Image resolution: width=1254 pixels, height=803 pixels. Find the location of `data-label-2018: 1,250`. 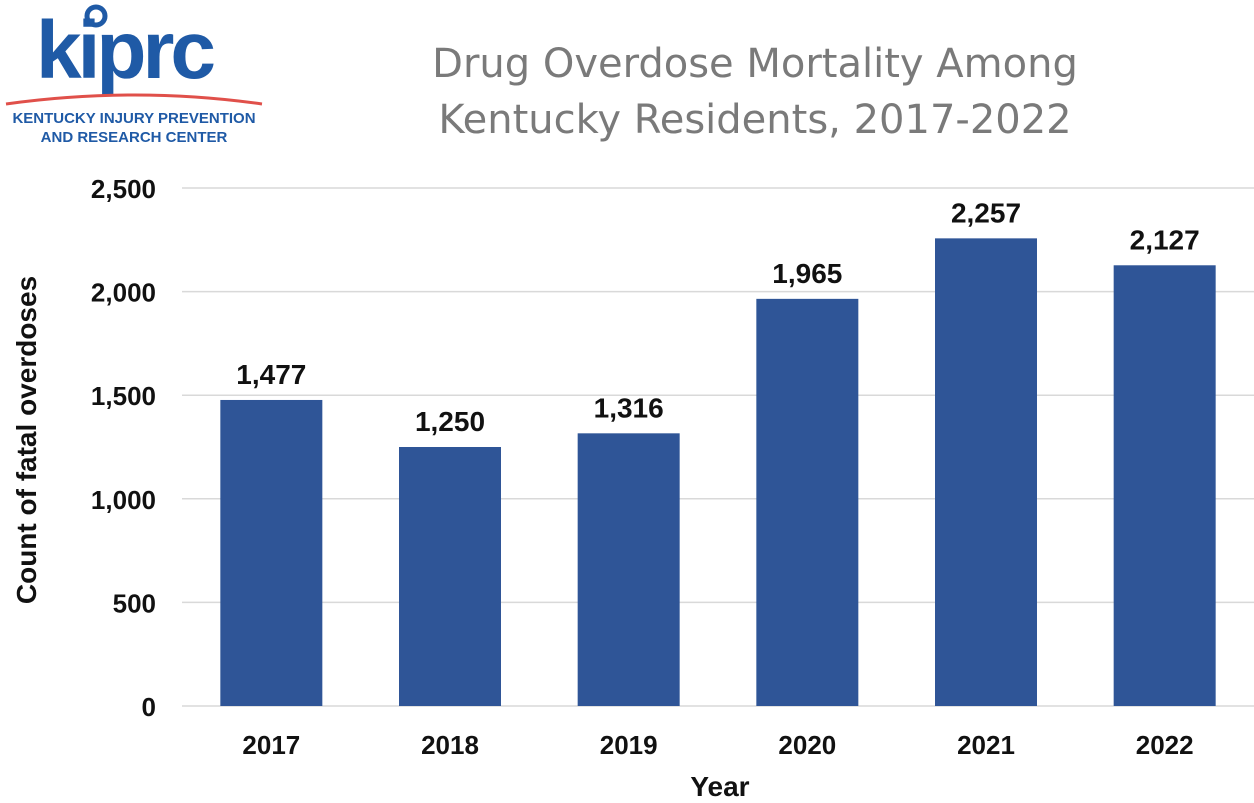

data-label-2018: 1,250 is located at coordinates (450, 421).